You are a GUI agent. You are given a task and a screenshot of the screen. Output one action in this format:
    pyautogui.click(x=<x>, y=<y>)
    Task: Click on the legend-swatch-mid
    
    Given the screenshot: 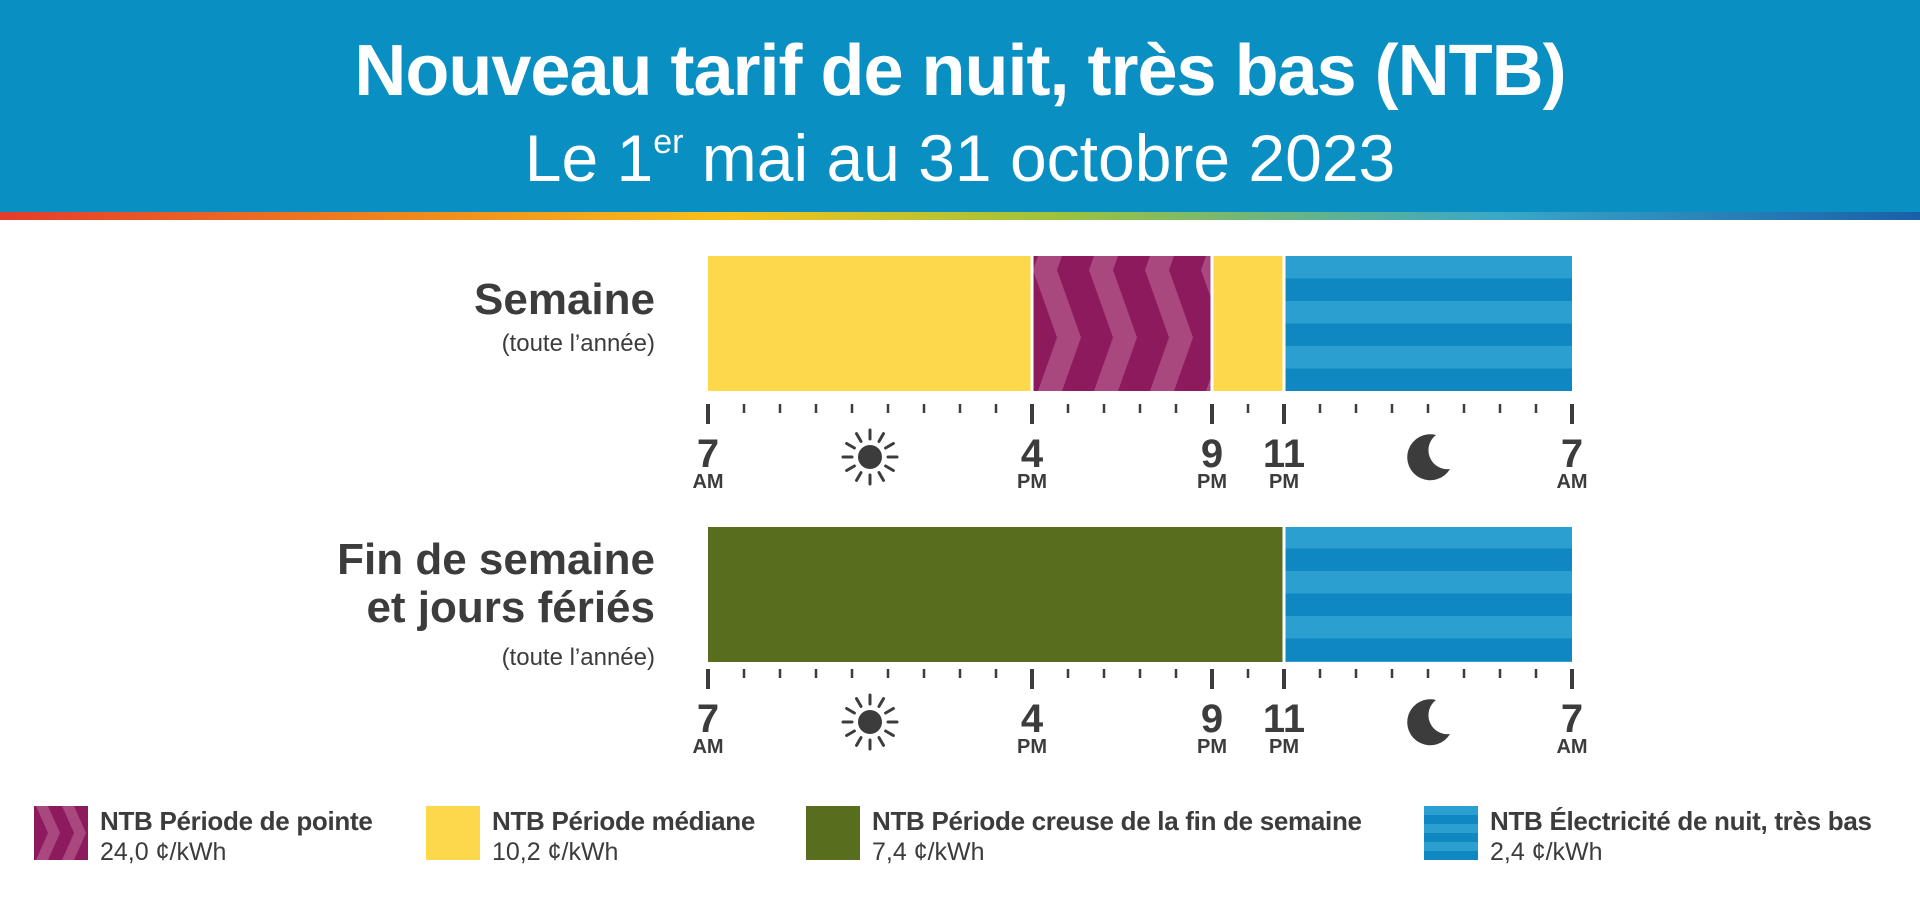 What is the action you would take?
    pyautogui.click(x=453, y=833)
    